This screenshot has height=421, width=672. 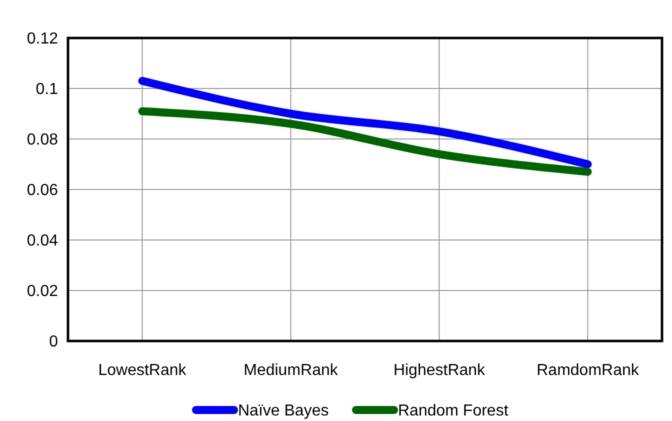 What do you see at coordinates (42, 291) in the screenshot?
I see `y-tick-label: 0.02` at bounding box center [42, 291].